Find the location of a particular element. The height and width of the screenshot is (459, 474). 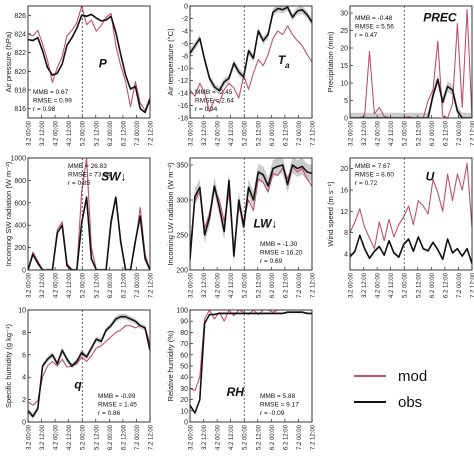

stats-line: RMSE = 73.94 is located at coordinates (89, 175).